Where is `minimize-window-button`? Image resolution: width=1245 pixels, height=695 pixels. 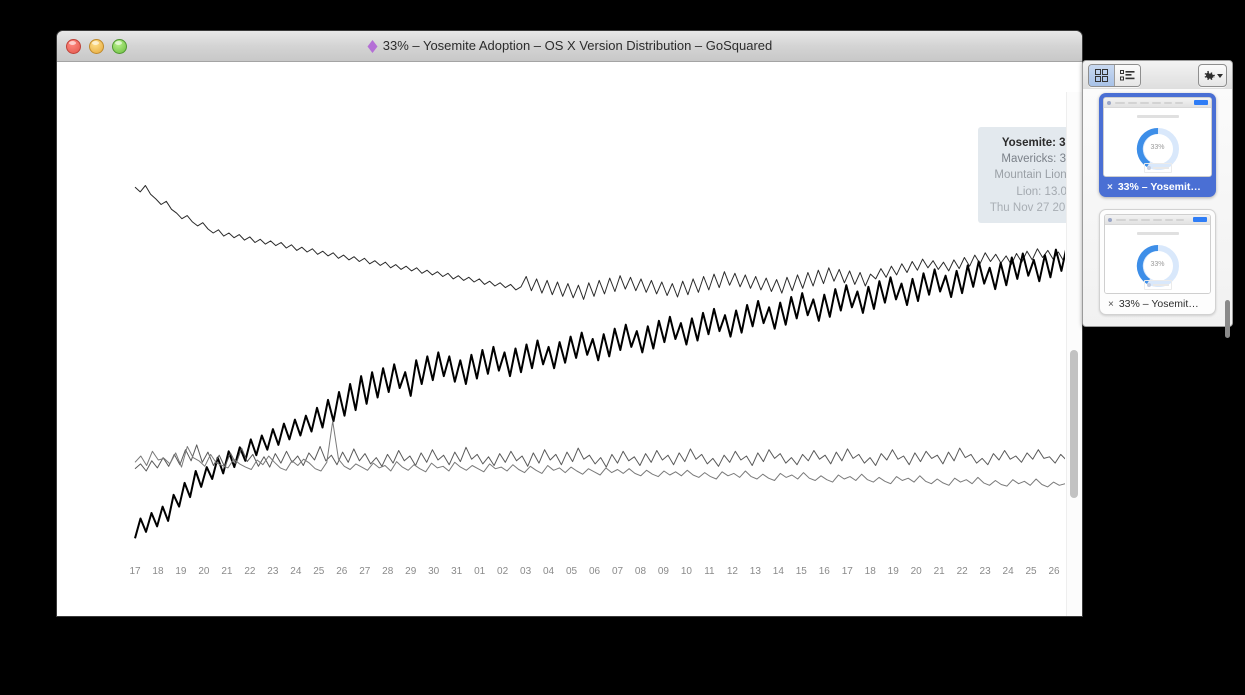 minimize-window-button is located at coordinates (96, 46).